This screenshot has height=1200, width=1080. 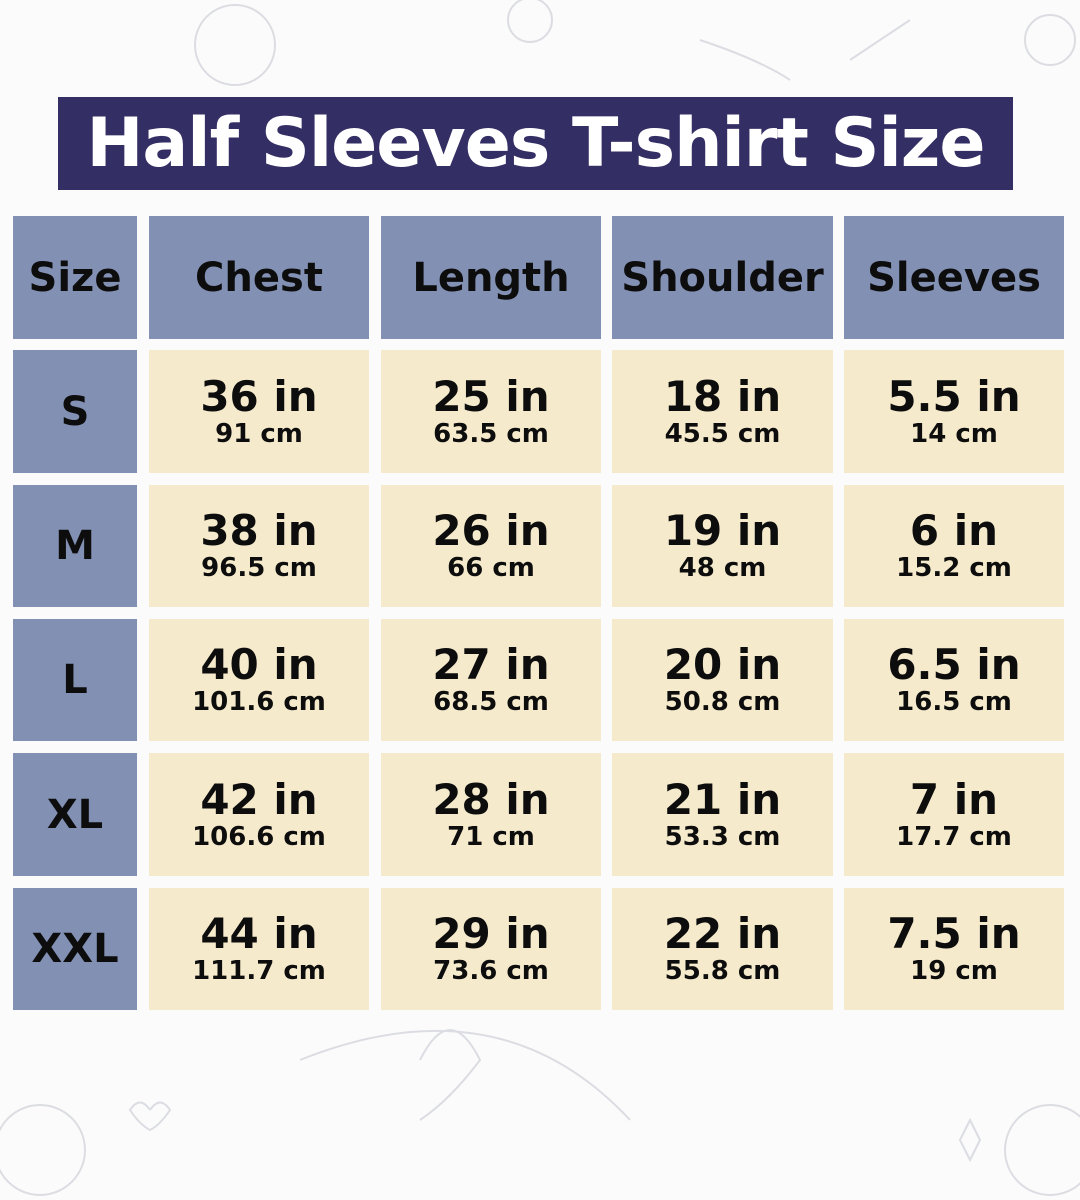 What do you see at coordinates (491, 530) in the screenshot?
I see `inches-value: 26 in` at bounding box center [491, 530].